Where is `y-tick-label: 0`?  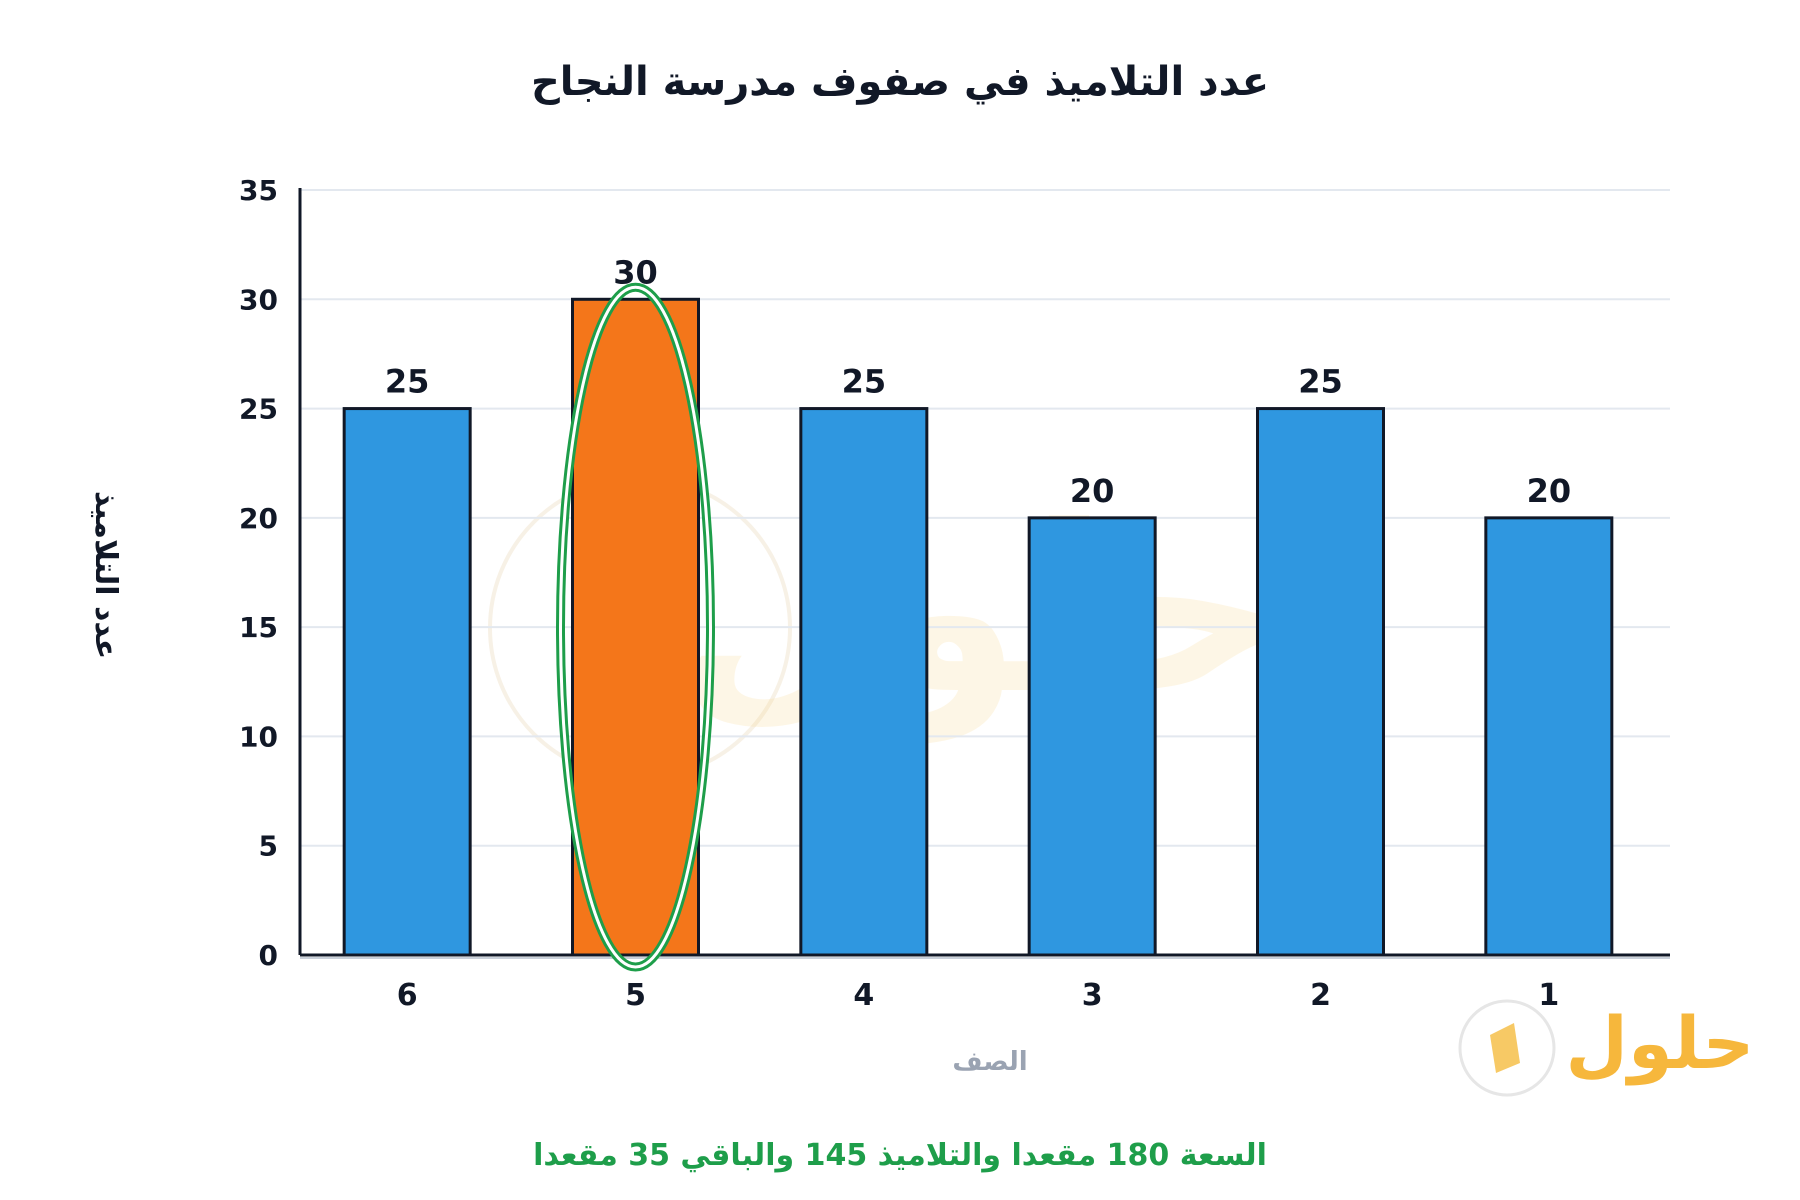
y-tick-label: 0 is located at coordinates (268, 955).